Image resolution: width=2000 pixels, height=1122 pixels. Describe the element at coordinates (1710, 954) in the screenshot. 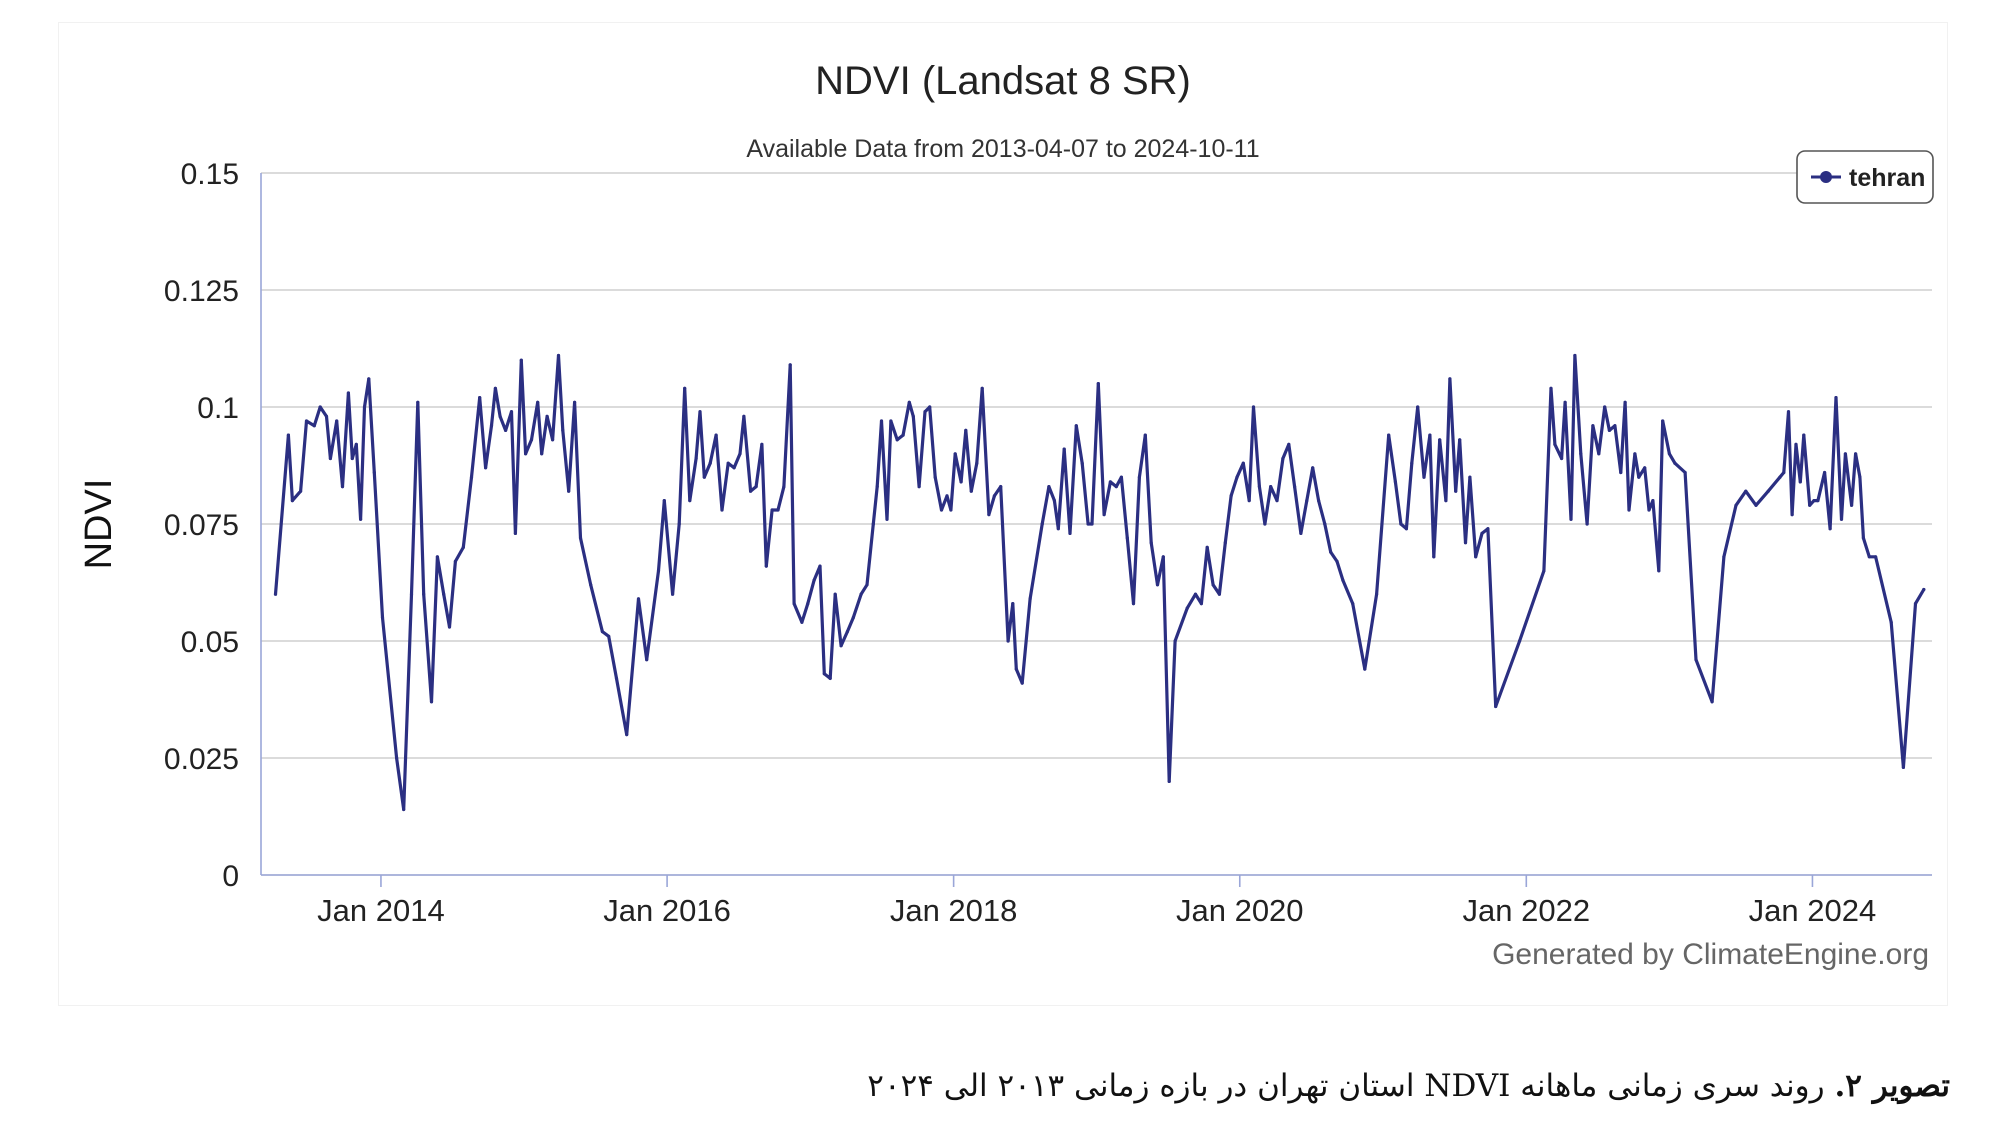

I see `watermark-text: Generated by ClimateEngine.org` at that location.